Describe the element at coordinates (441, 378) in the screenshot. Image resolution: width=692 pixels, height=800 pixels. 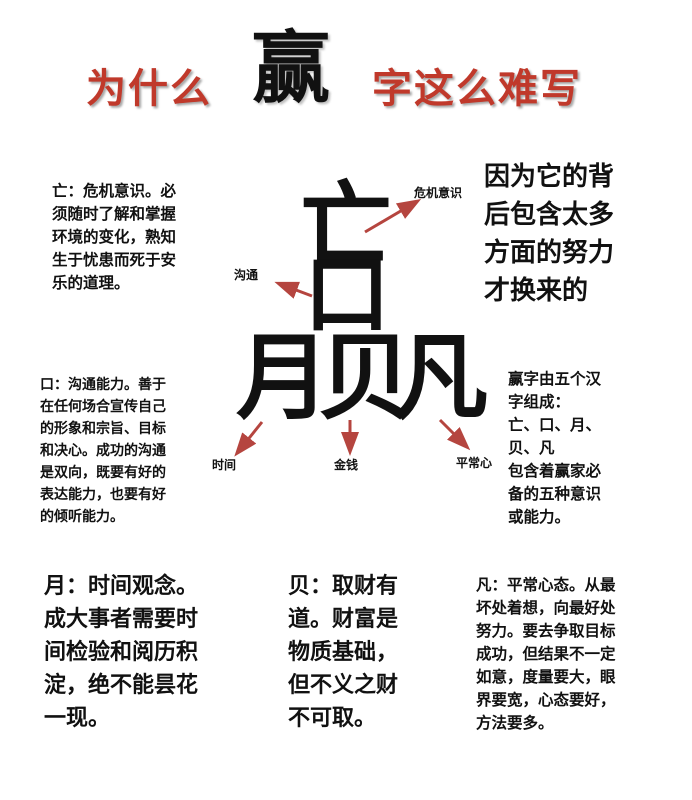
I see `glyph-fan: 凡` at that location.